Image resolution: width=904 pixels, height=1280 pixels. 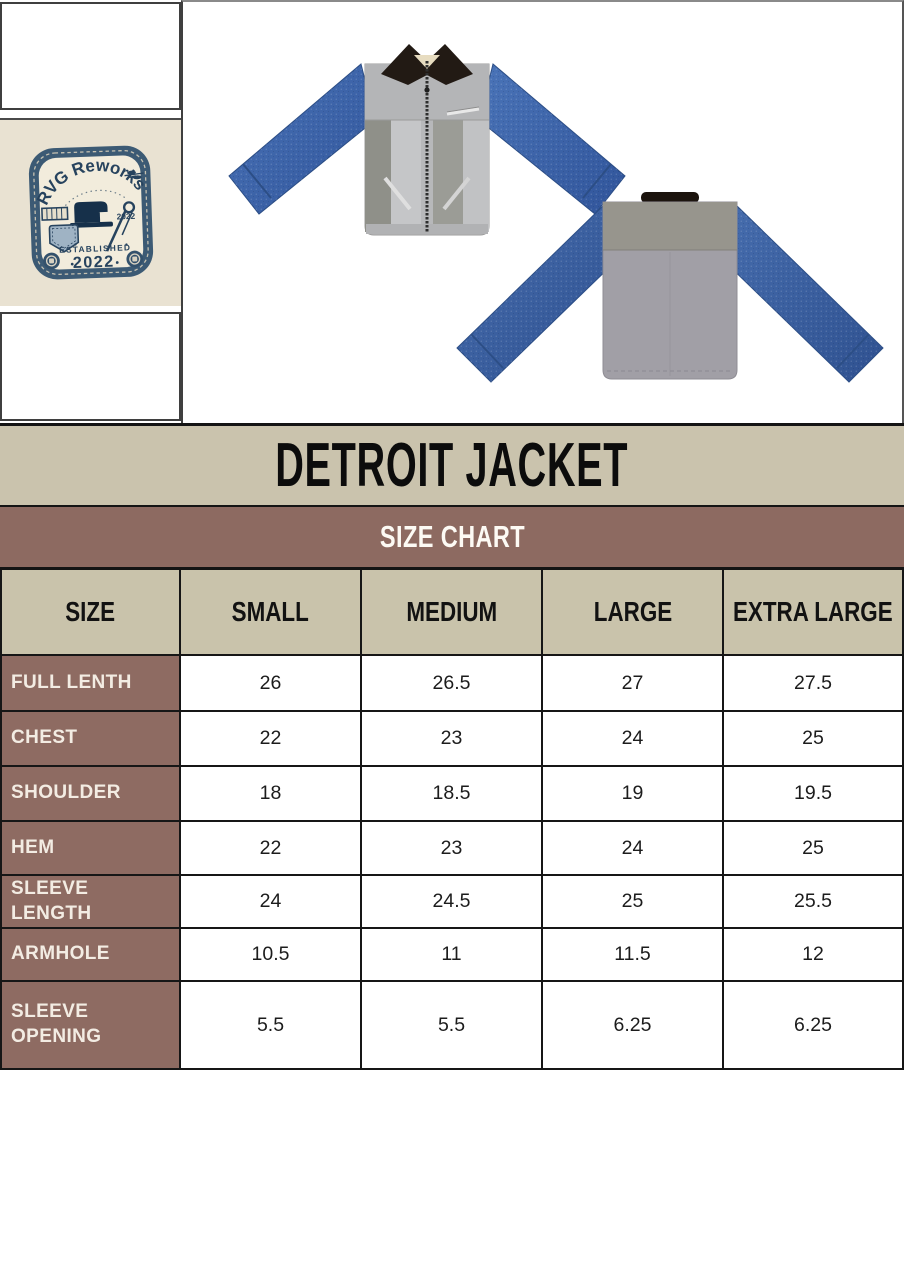 What do you see at coordinates (633, 613) in the screenshot?
I see `column-header-large: LARGE` at bounding box center [633, 613].